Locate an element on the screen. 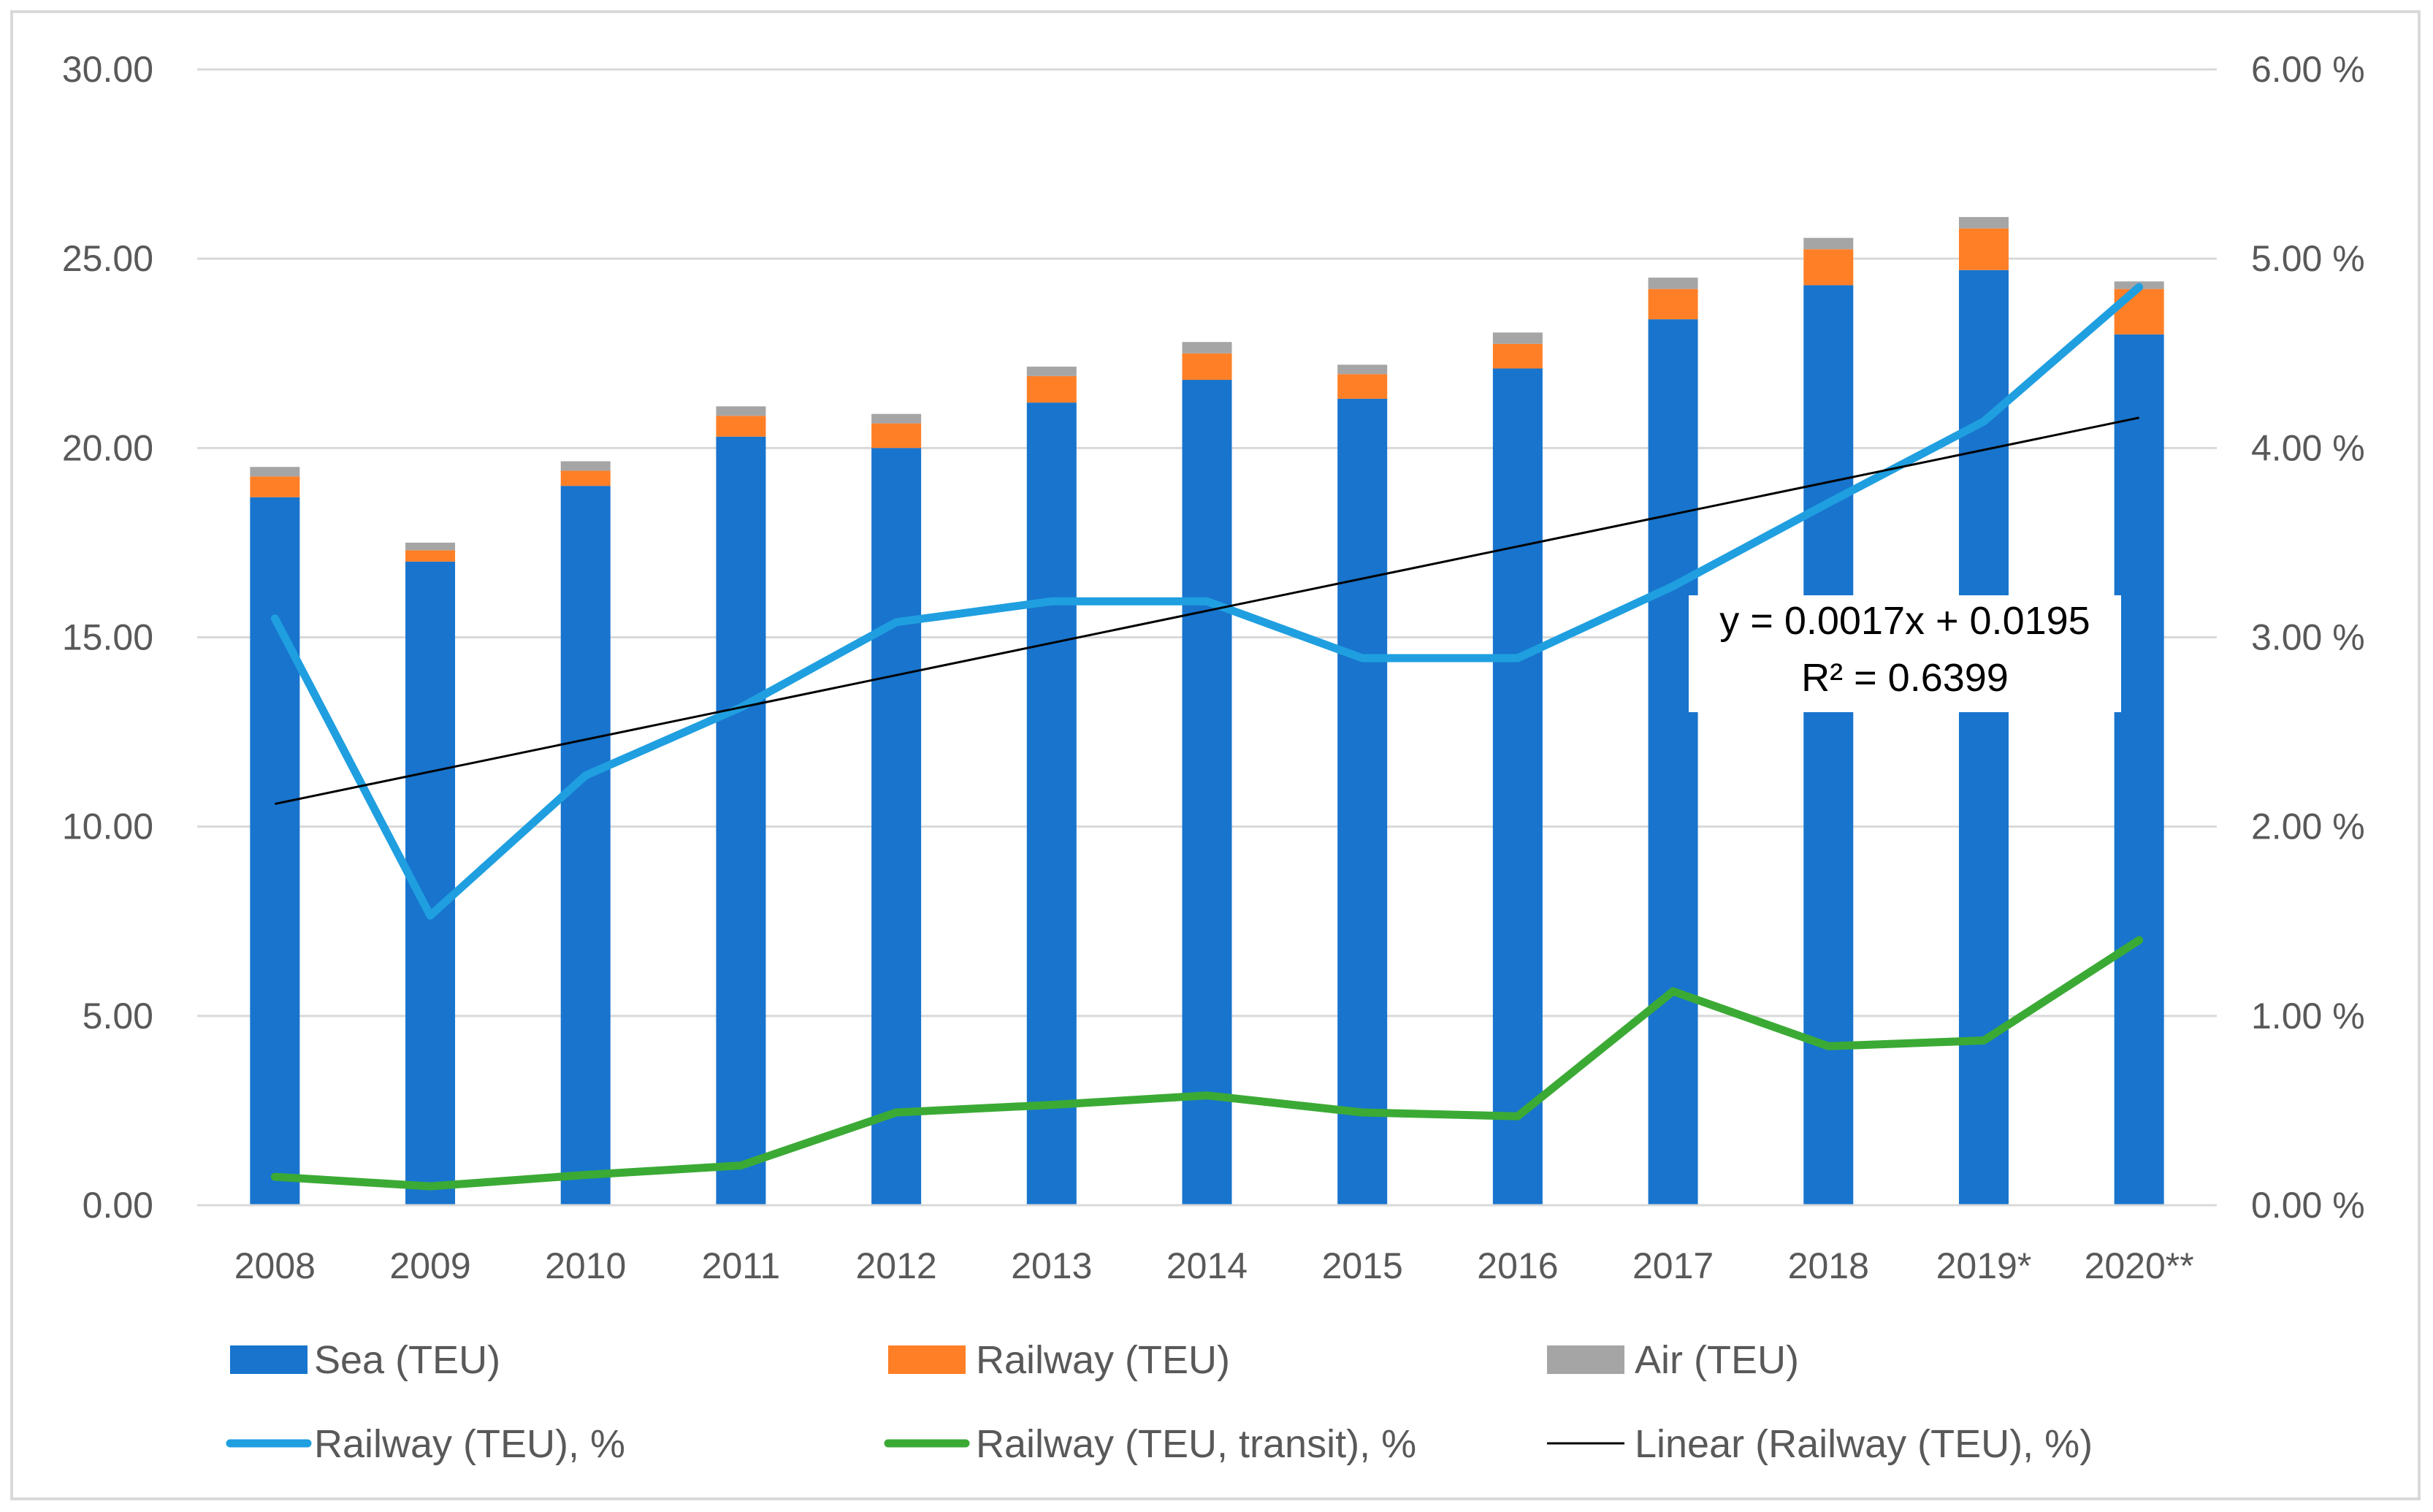 The image size is (2433, 1512). trendline-r-squared: R² = 0.6399 is located at coordinates (1905, 678).